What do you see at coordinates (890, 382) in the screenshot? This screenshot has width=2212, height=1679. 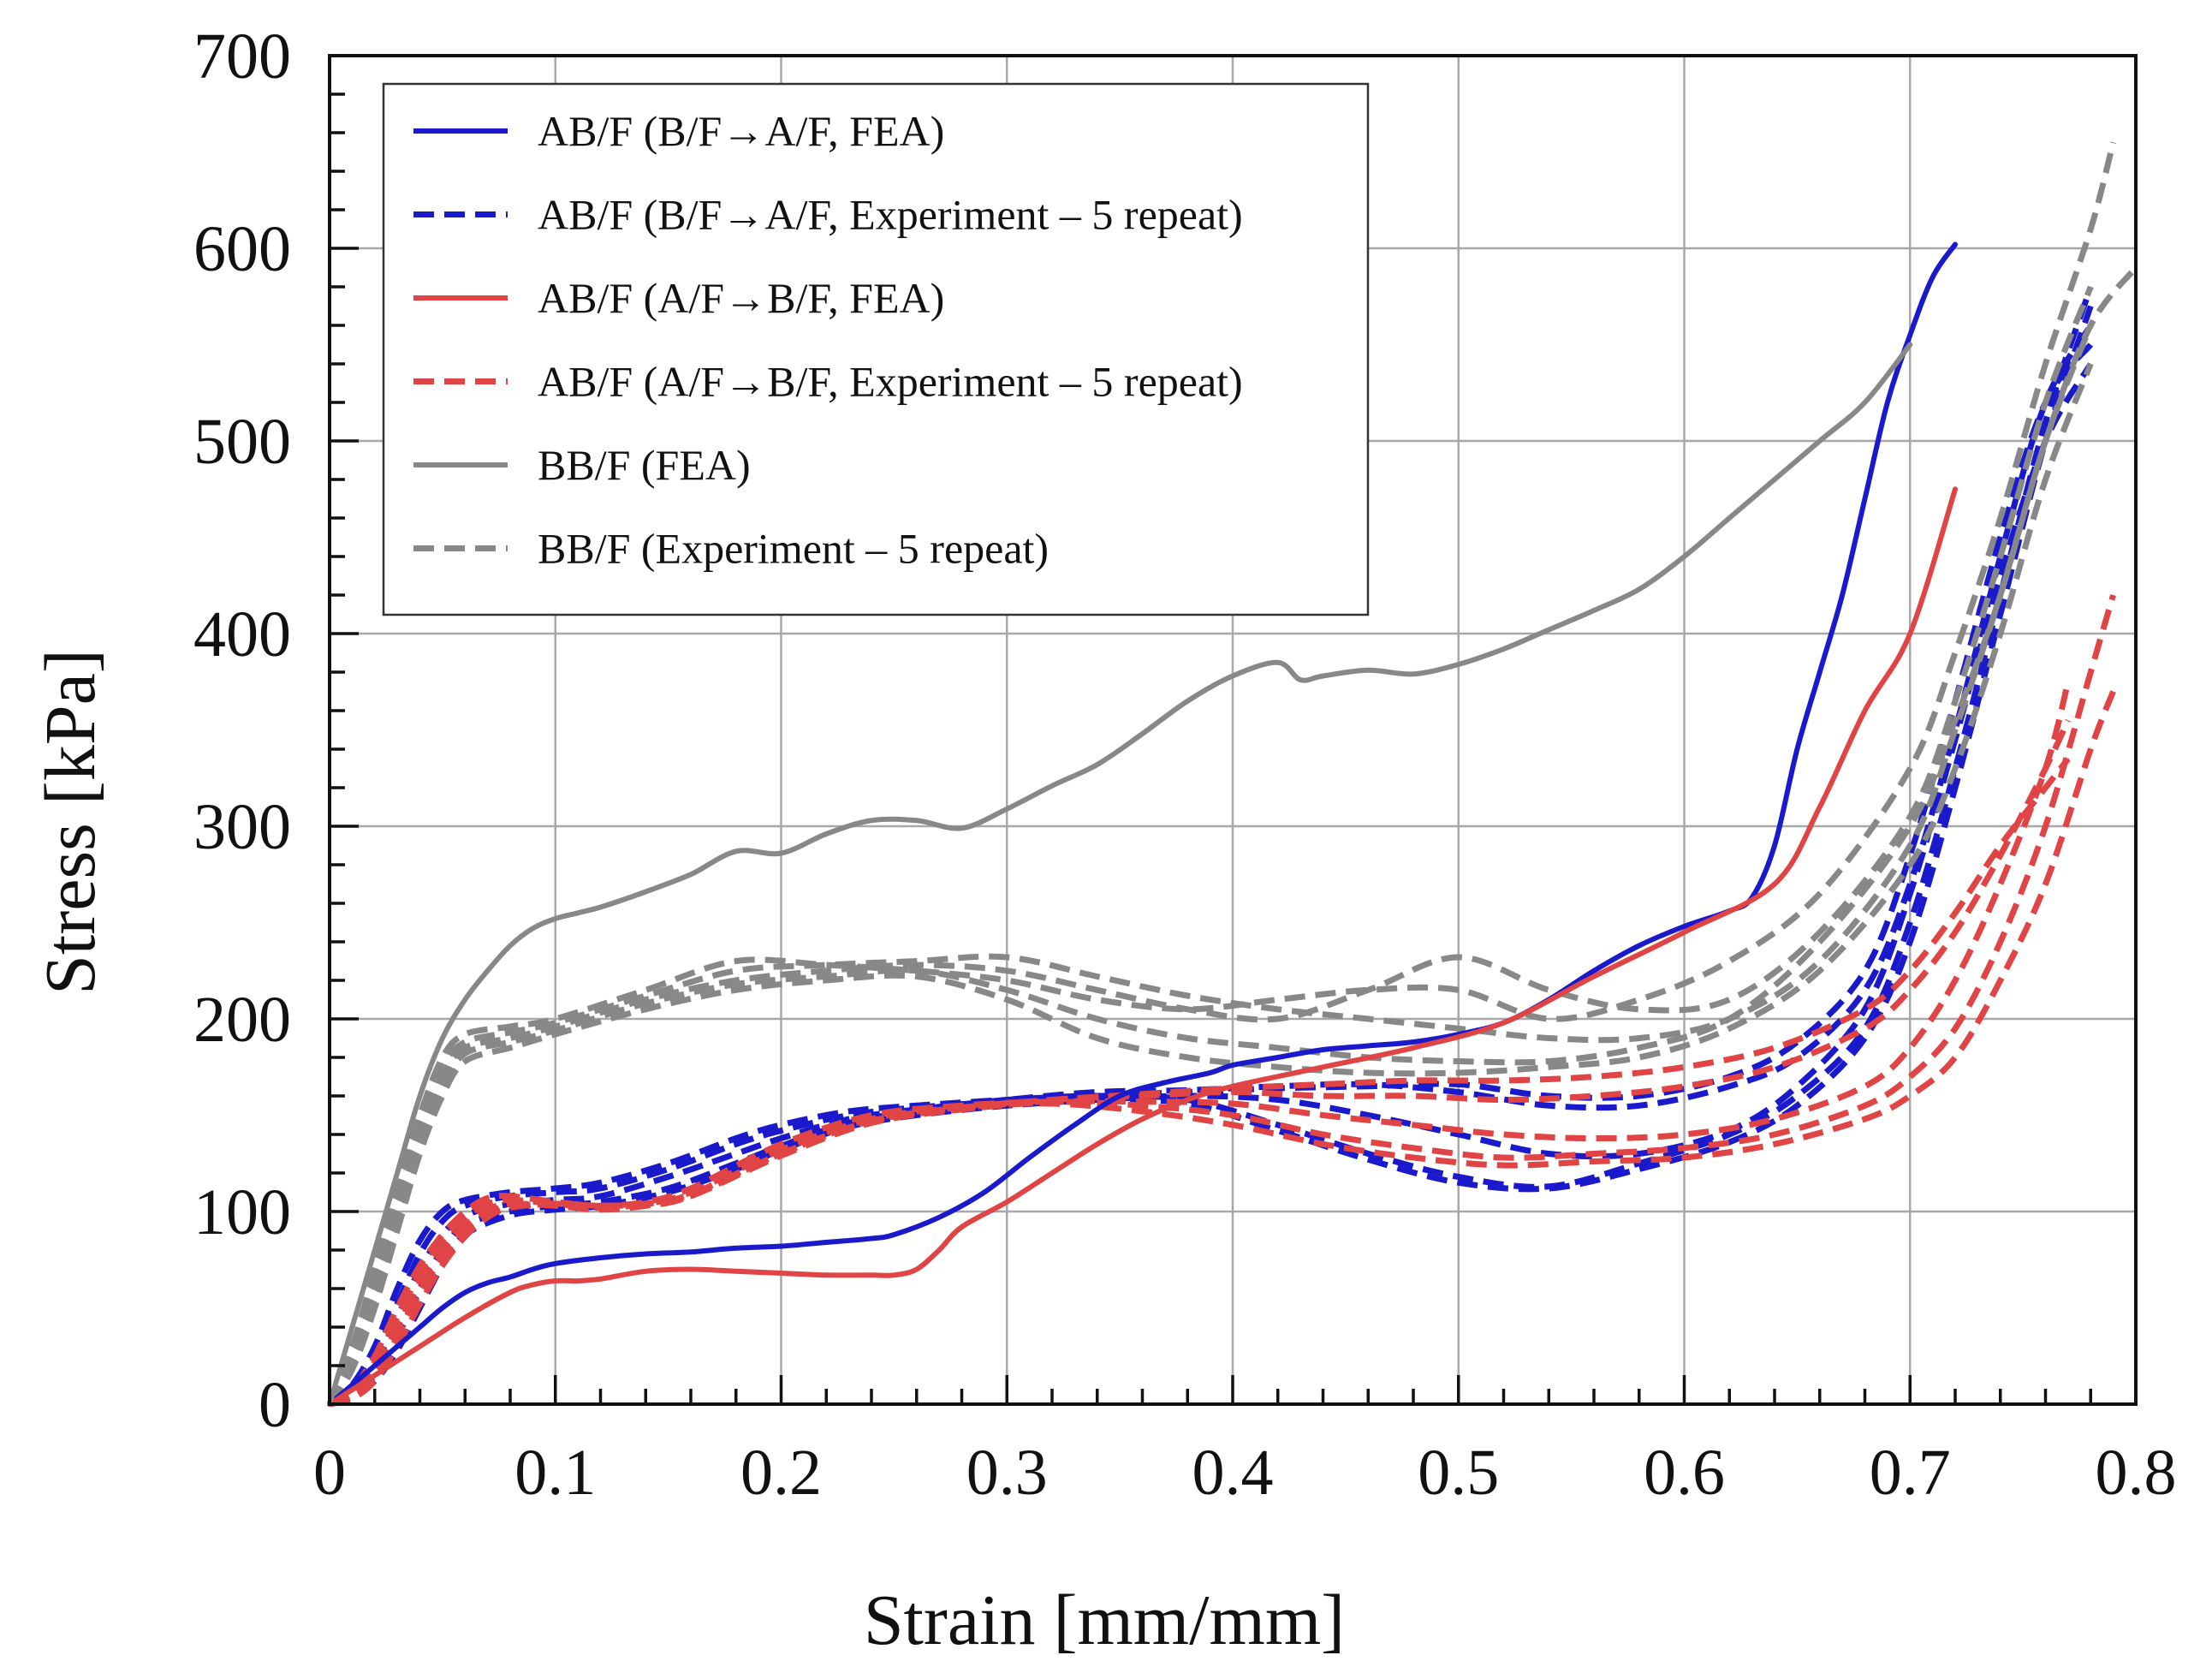 I see `legend-label: AB/F (A/F→B/F, Experiment – 5 repeat)` at bounding box center [890, 382].